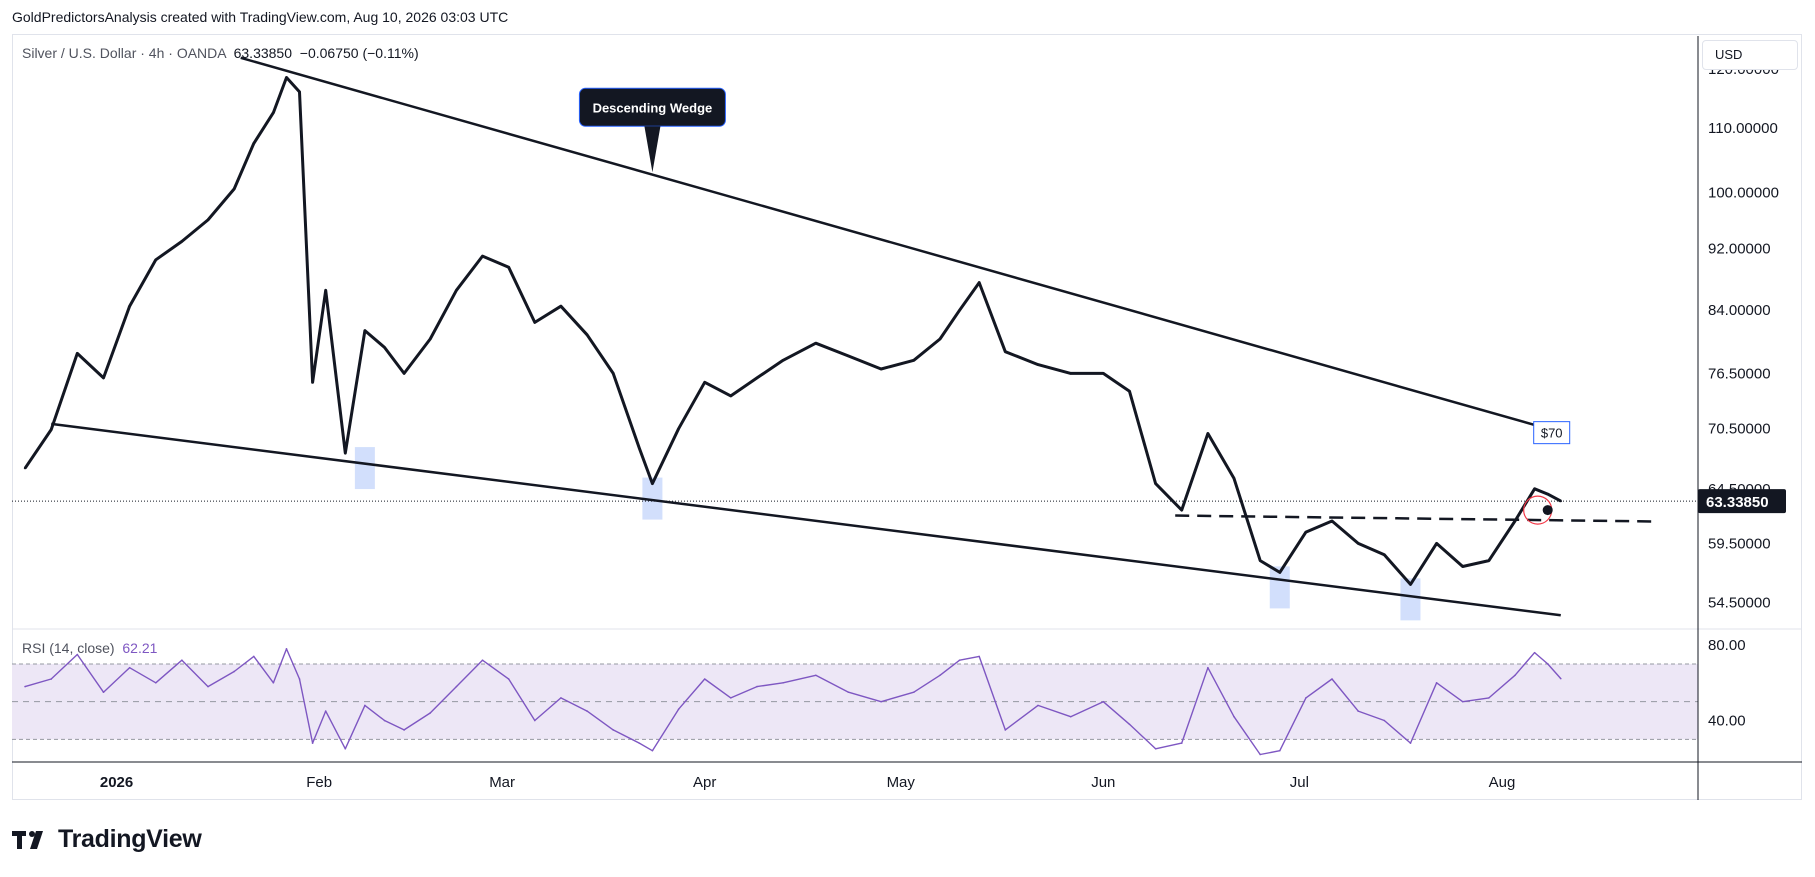 The width and height of the screenshot is (1815, 877). I want to click on rsi-legend: RSI (14, close) 62.21, so click(89, 648).